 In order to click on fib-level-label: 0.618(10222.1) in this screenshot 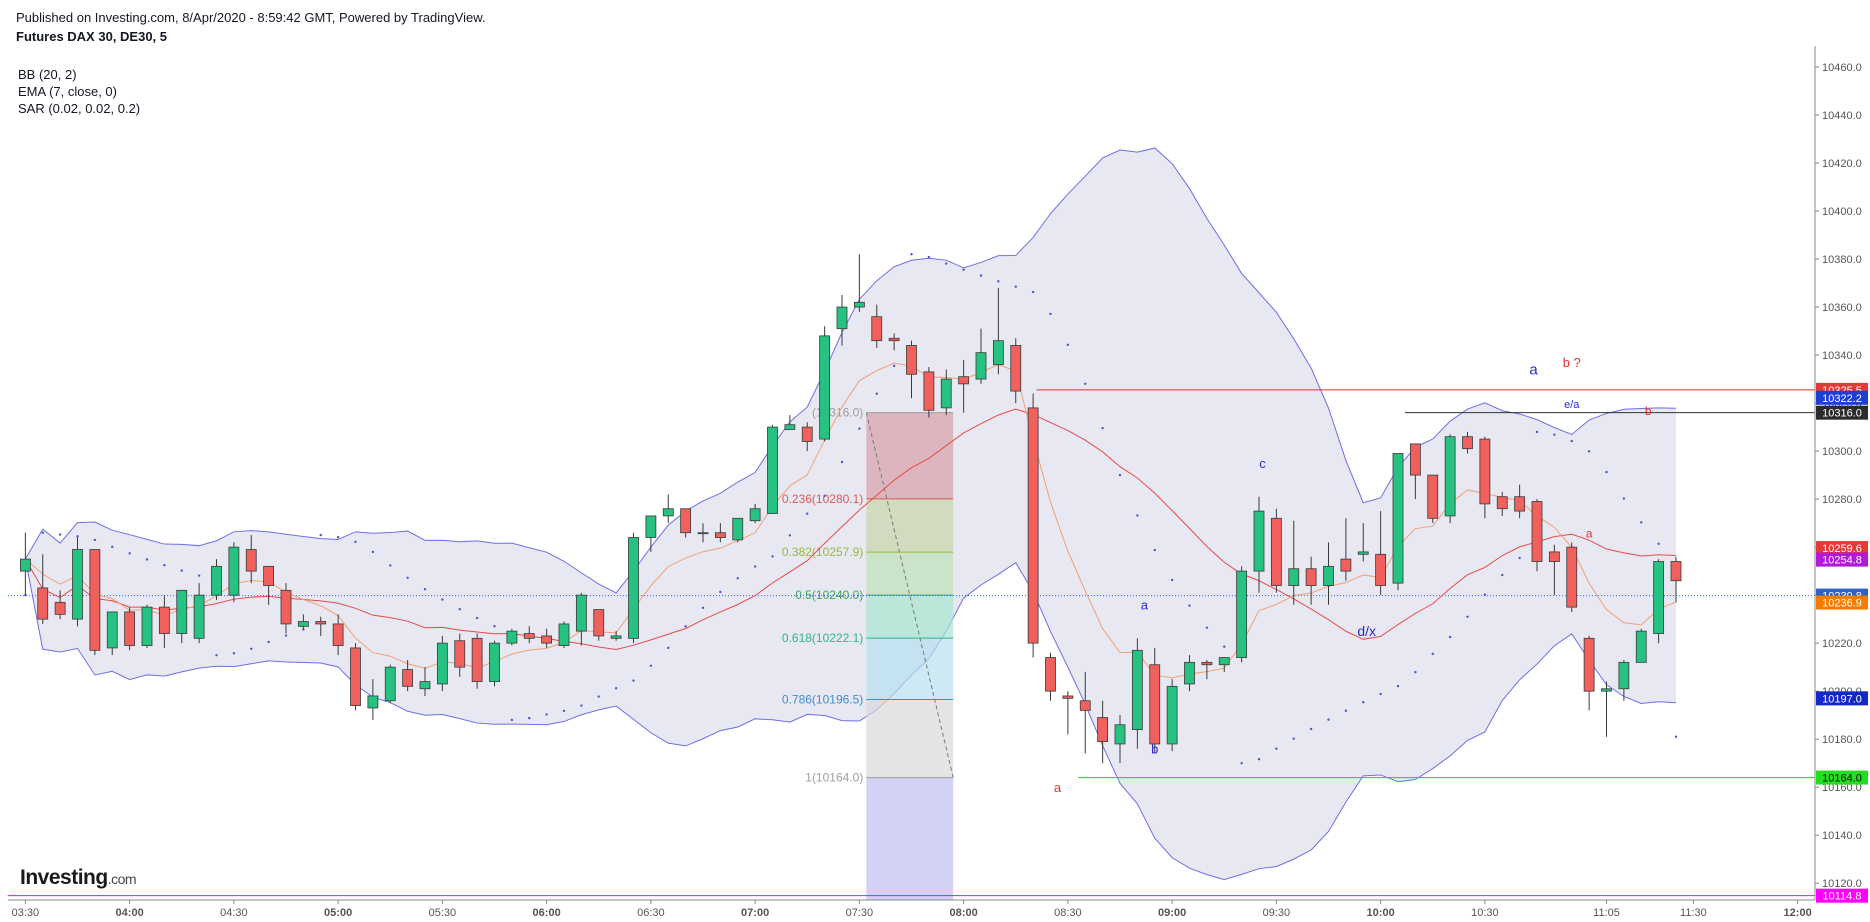, I will do `click(822, 638)`.